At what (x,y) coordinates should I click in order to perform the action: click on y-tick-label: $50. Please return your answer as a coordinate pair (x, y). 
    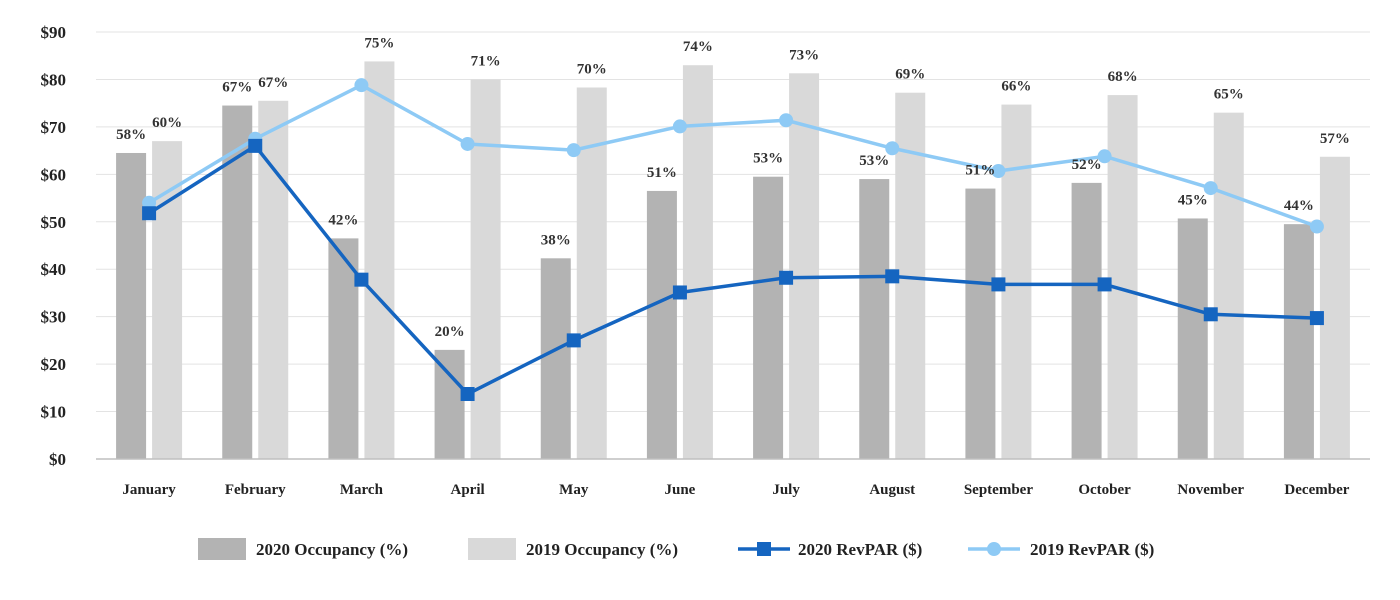
    Looking at the image, I should click on (54, 222).